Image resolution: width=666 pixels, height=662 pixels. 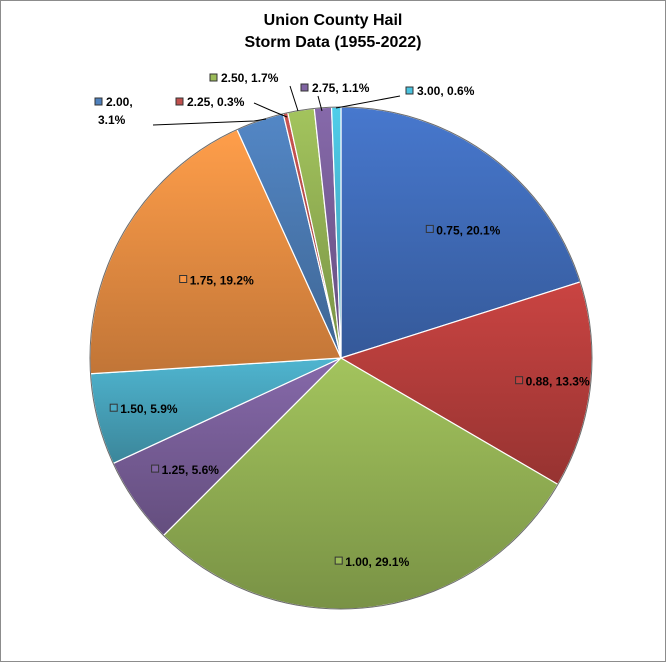 What do you see at coordinates (468, 230) in the screenshot?
I see `svg-text: 0.75, 20.1%` at bounding box center [468, 230].